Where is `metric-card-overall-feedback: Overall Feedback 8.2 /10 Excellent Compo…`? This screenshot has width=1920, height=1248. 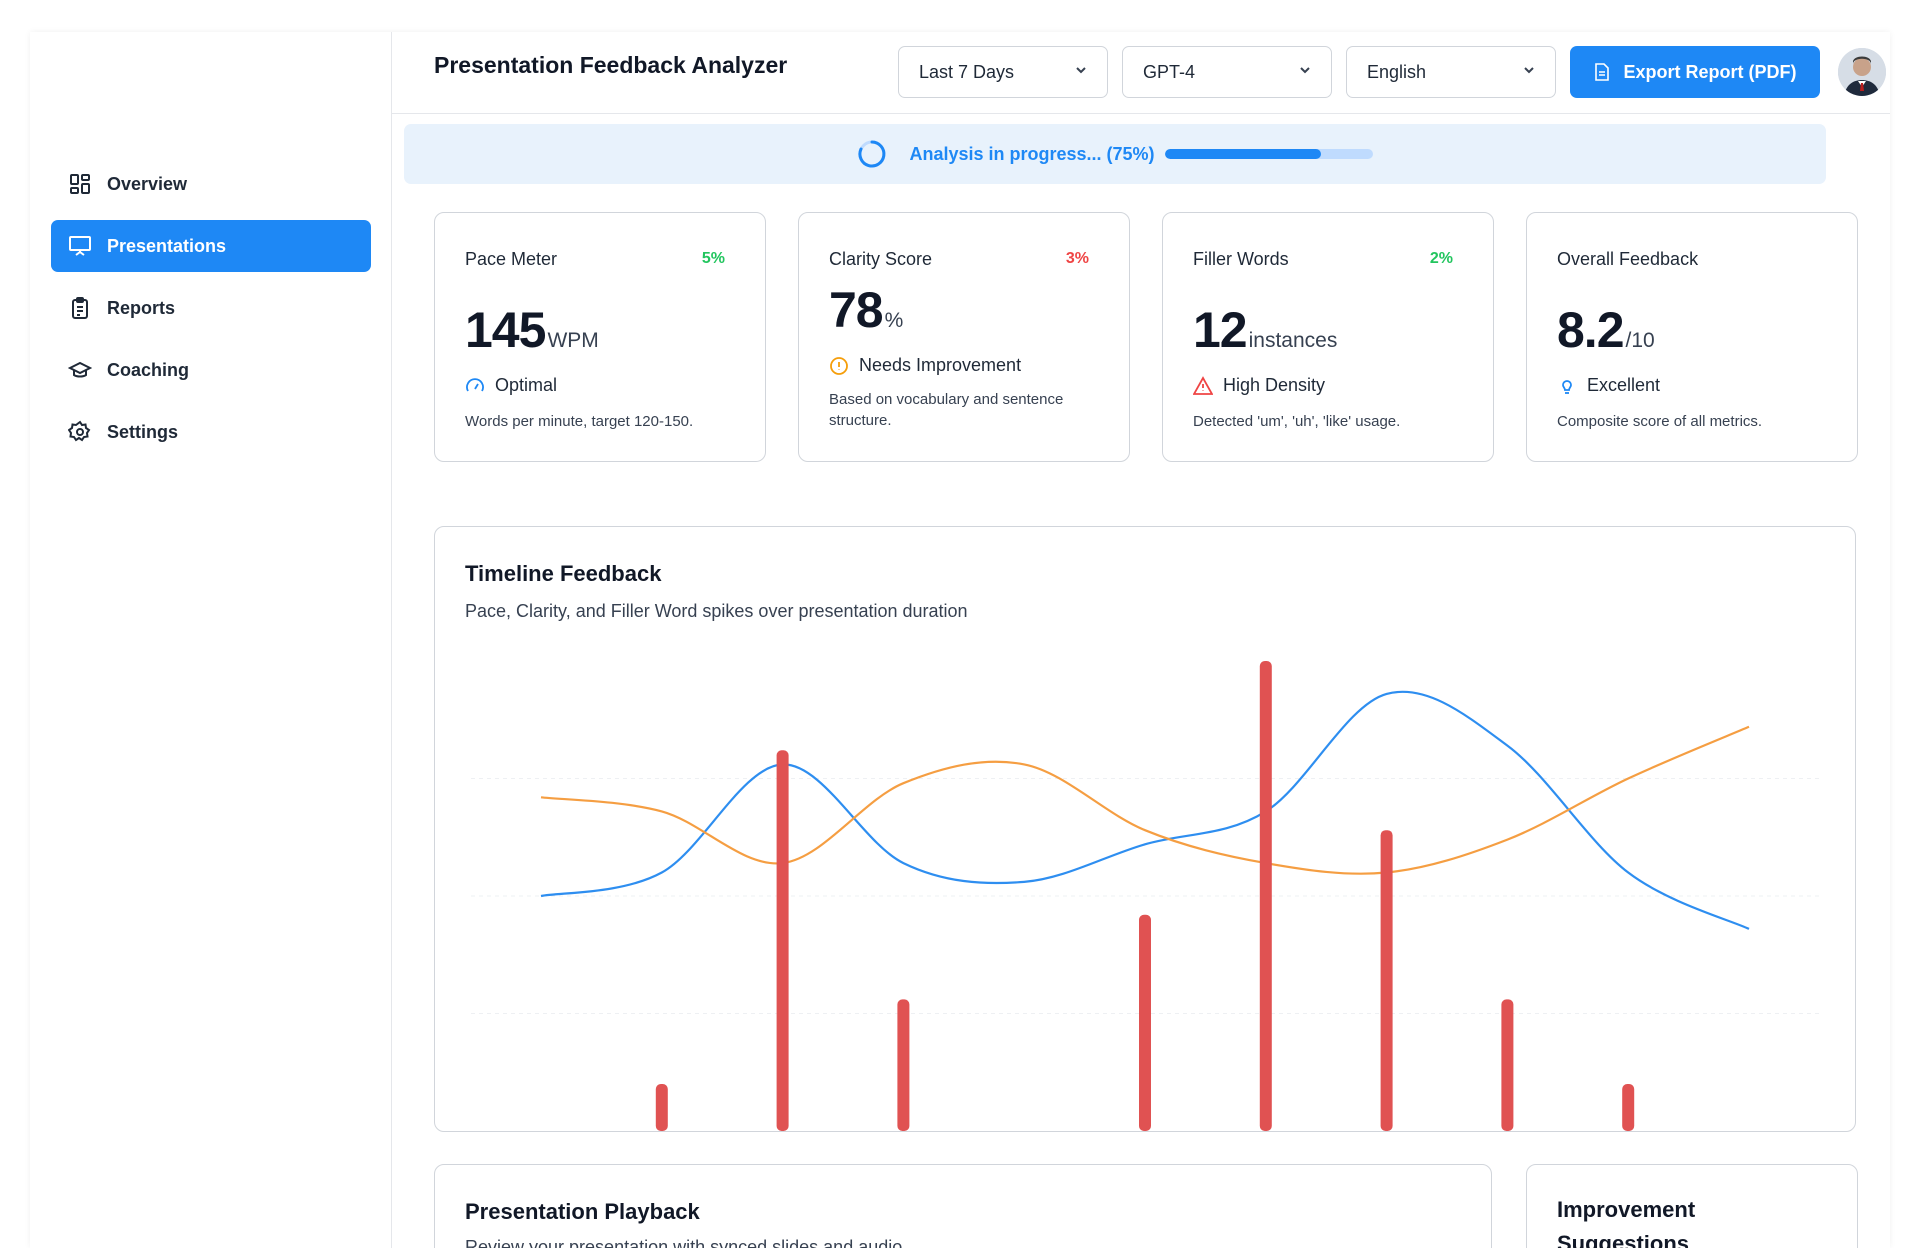
metric-card-overall-feedback: Overall Feedback 8.2 /10 Excellent Compo… is located at coordinates (1692, 337).